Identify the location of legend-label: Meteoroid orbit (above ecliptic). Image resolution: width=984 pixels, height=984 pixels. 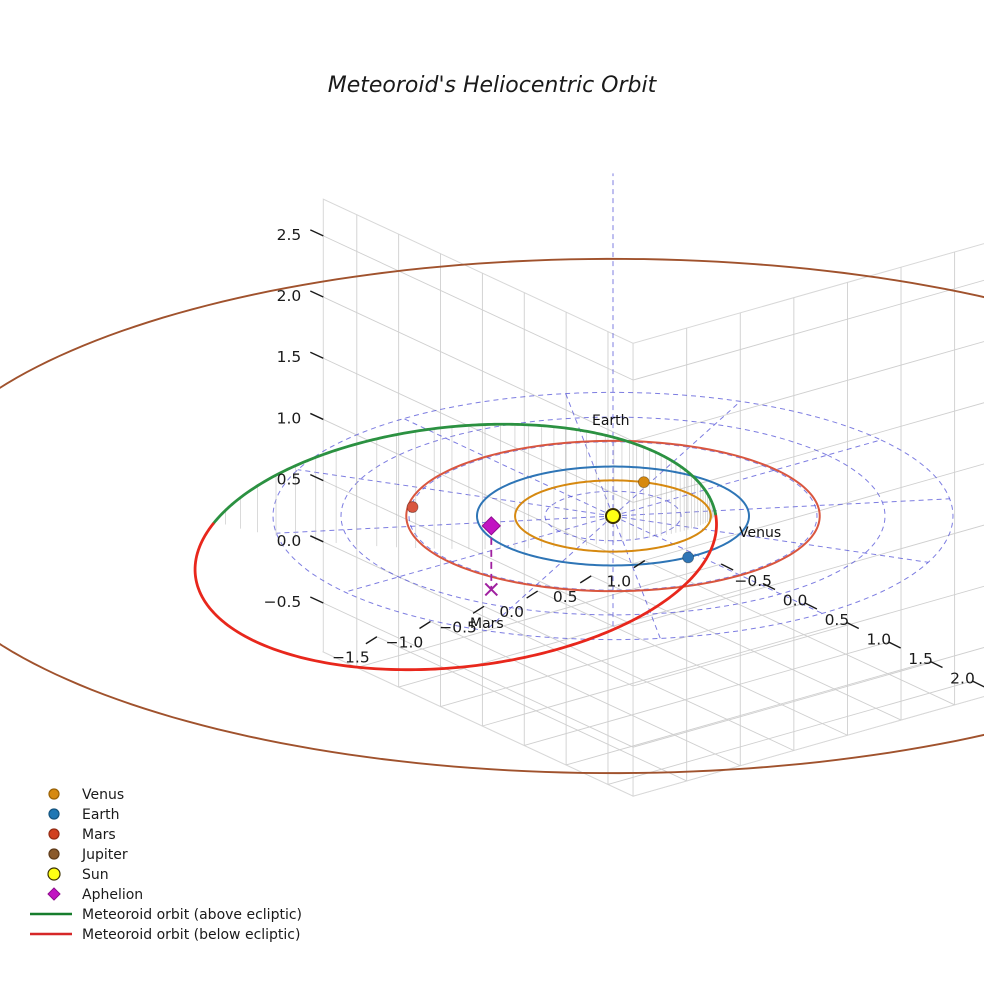
(192, 915).